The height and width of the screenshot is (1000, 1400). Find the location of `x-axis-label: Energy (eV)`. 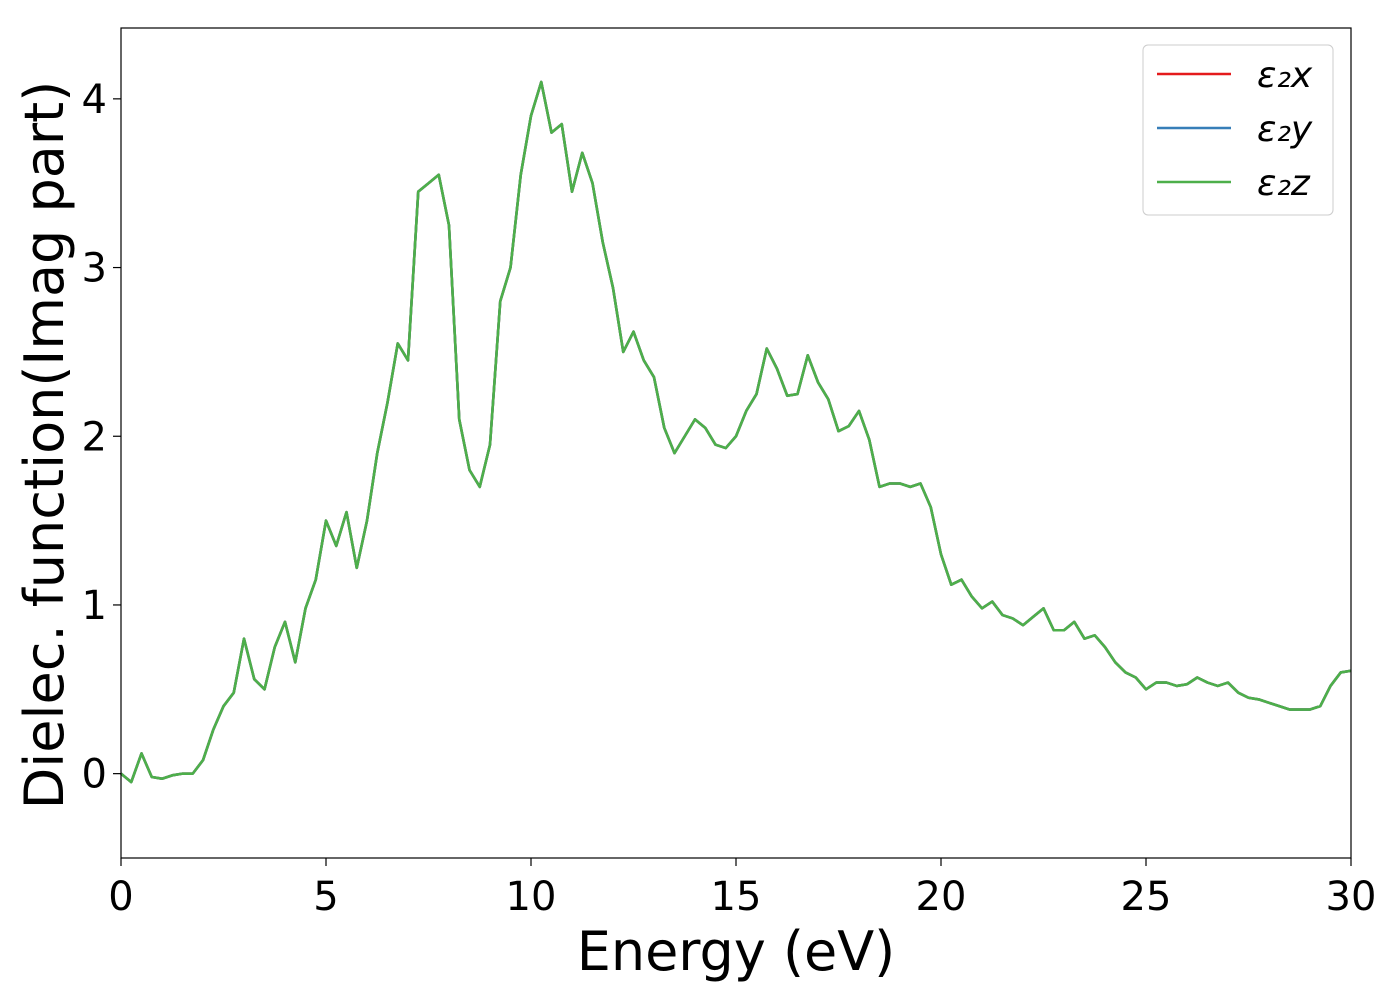

x-axis-label: Energy (eV) is located at coordinates (736, 951).